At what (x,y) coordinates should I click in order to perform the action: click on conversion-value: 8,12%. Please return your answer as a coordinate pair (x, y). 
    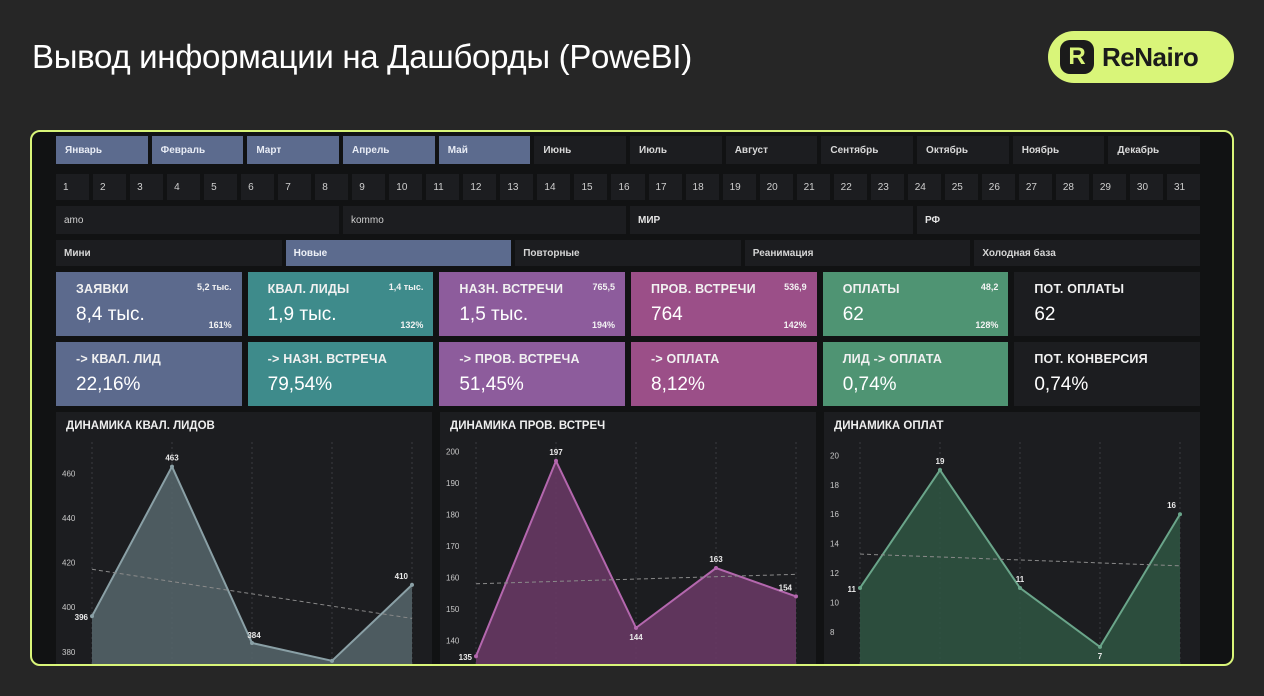
    Looking at the image, I should click on (678, 384).